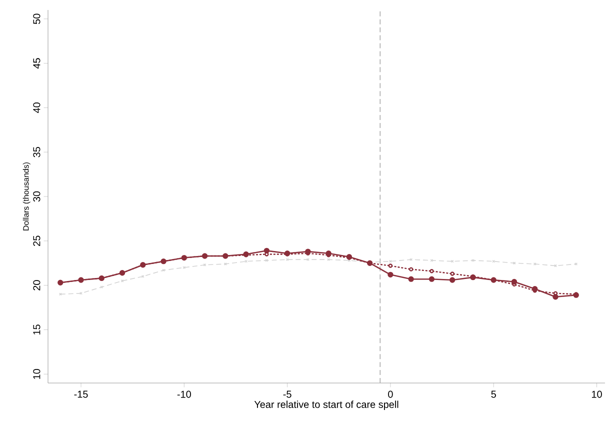  What do you see at coordinates (36, 285) in the screenshot?
I see `y-tick-label: 20` at bounding box center [36, 285].